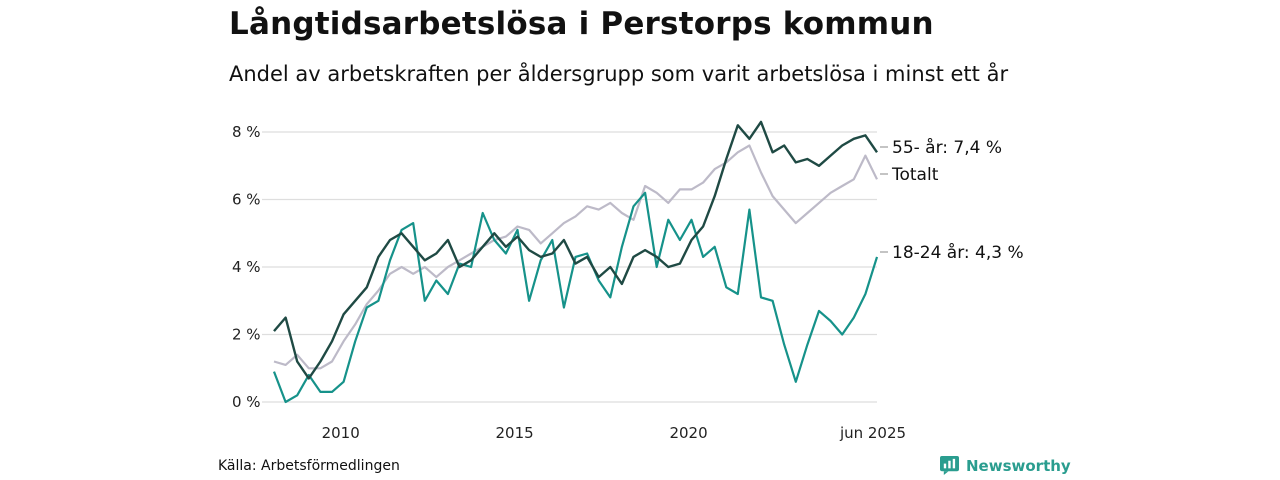  Describe the element at coordinates (958, 252) in the screenshot. I see `end-label-age1824: 18-24 år: 4,3 %` at that location.